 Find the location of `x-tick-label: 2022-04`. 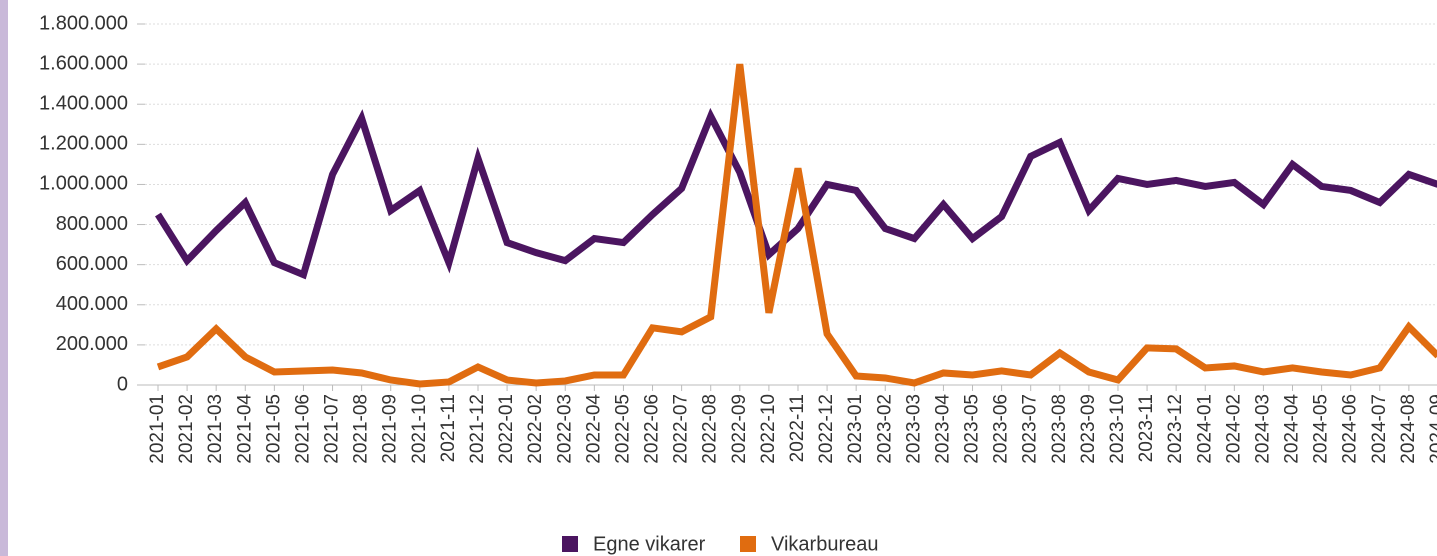

x-tick-label: 2022-04 is located at coordinates (593, 429).